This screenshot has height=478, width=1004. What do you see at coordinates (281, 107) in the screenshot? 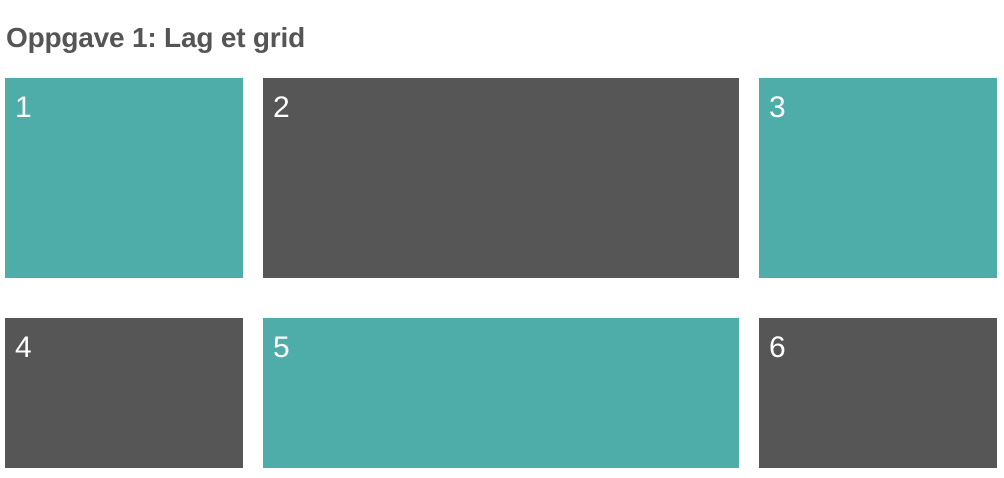
I see `grid-cell-label: 2` at bounding box center [281, 107].